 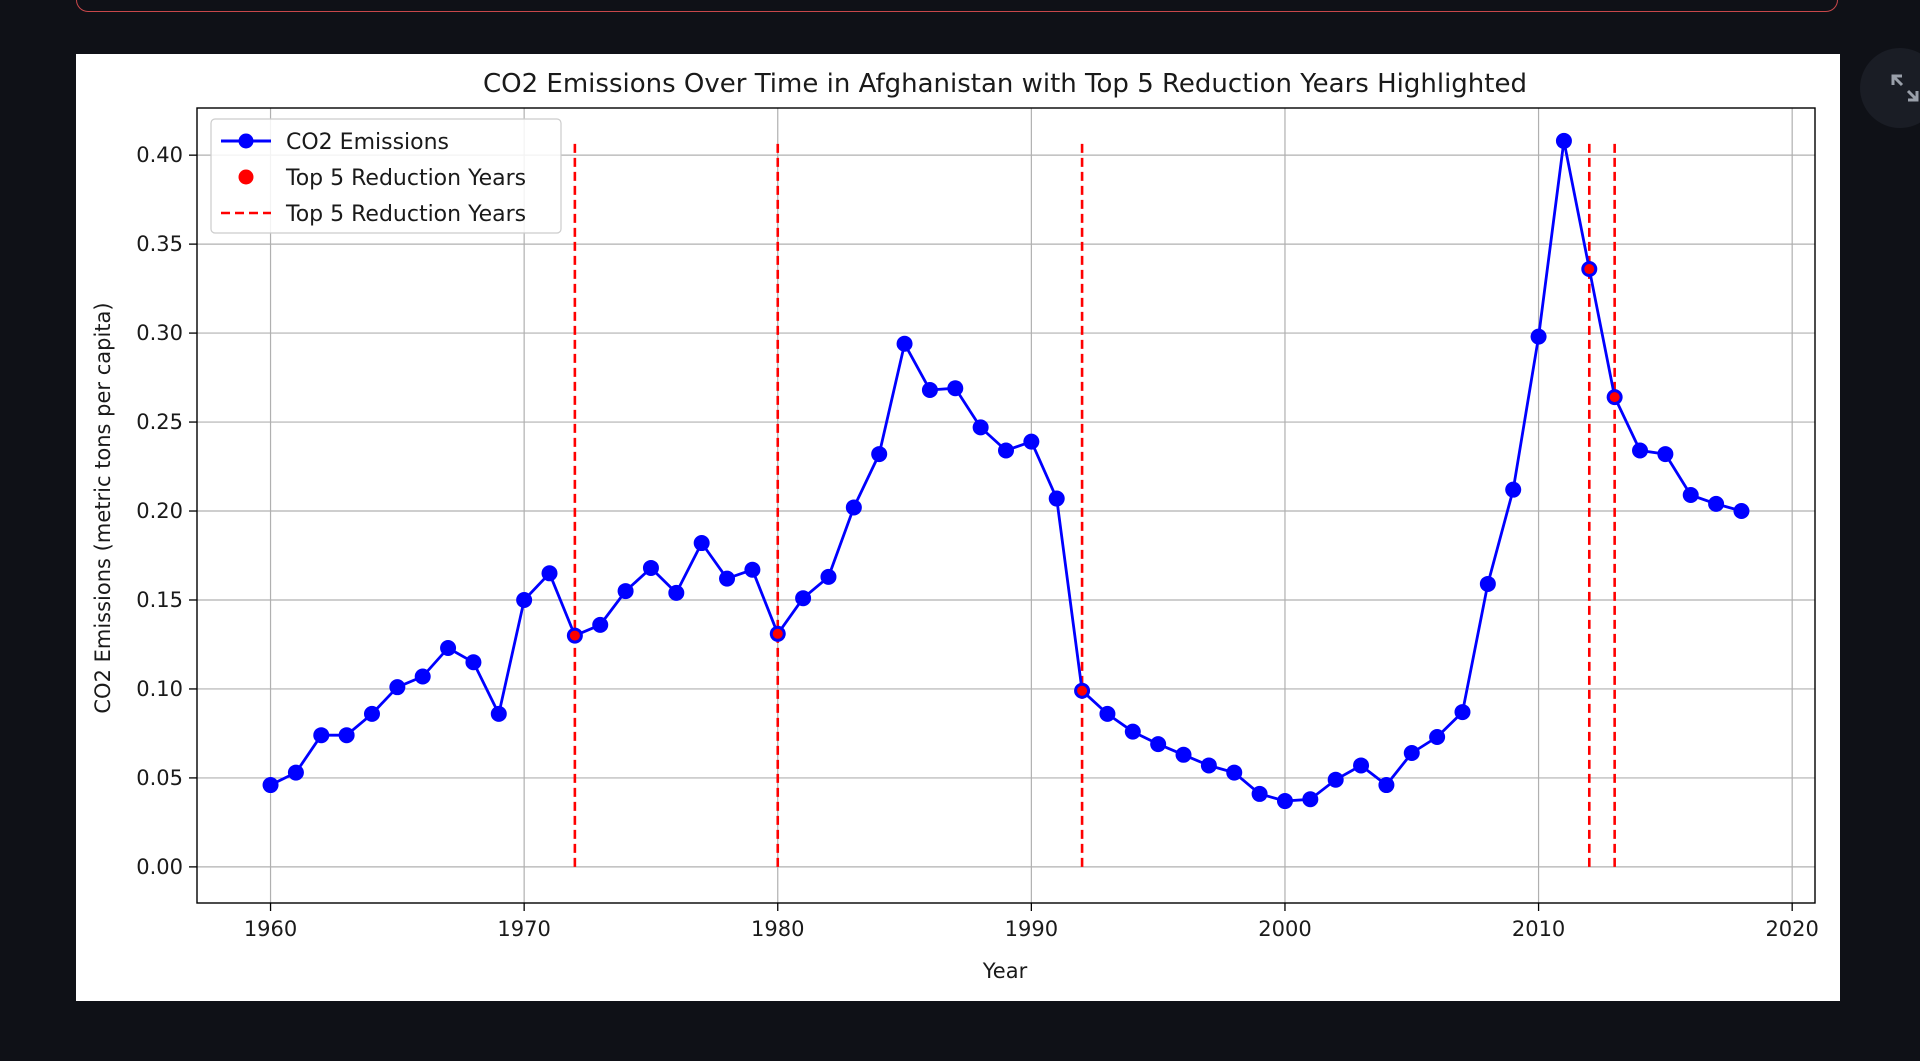 I want to click on expand-button, so click(x=1890, y=88).